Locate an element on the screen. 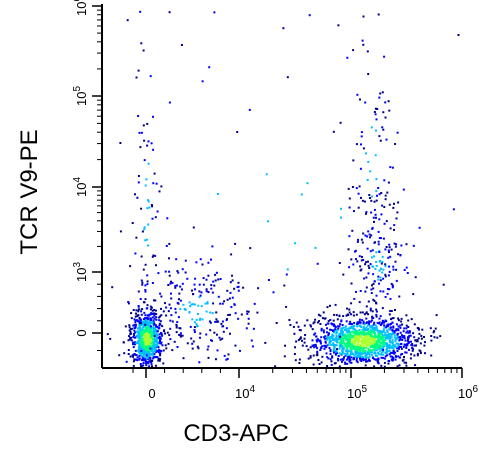 The width and height of the screenshot is (489, 456). y-tick-label: 106 is located at coordinates (80, 8).